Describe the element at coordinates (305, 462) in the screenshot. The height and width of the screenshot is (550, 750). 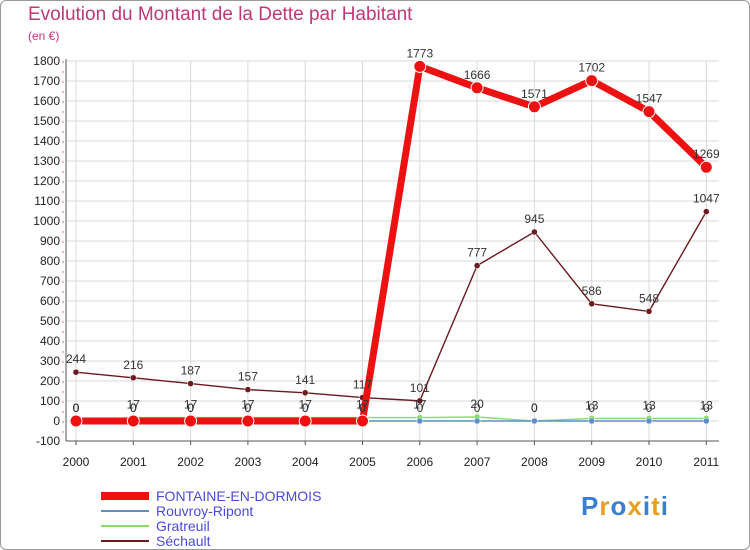
I see `x-tick-label: 2004` at that location.